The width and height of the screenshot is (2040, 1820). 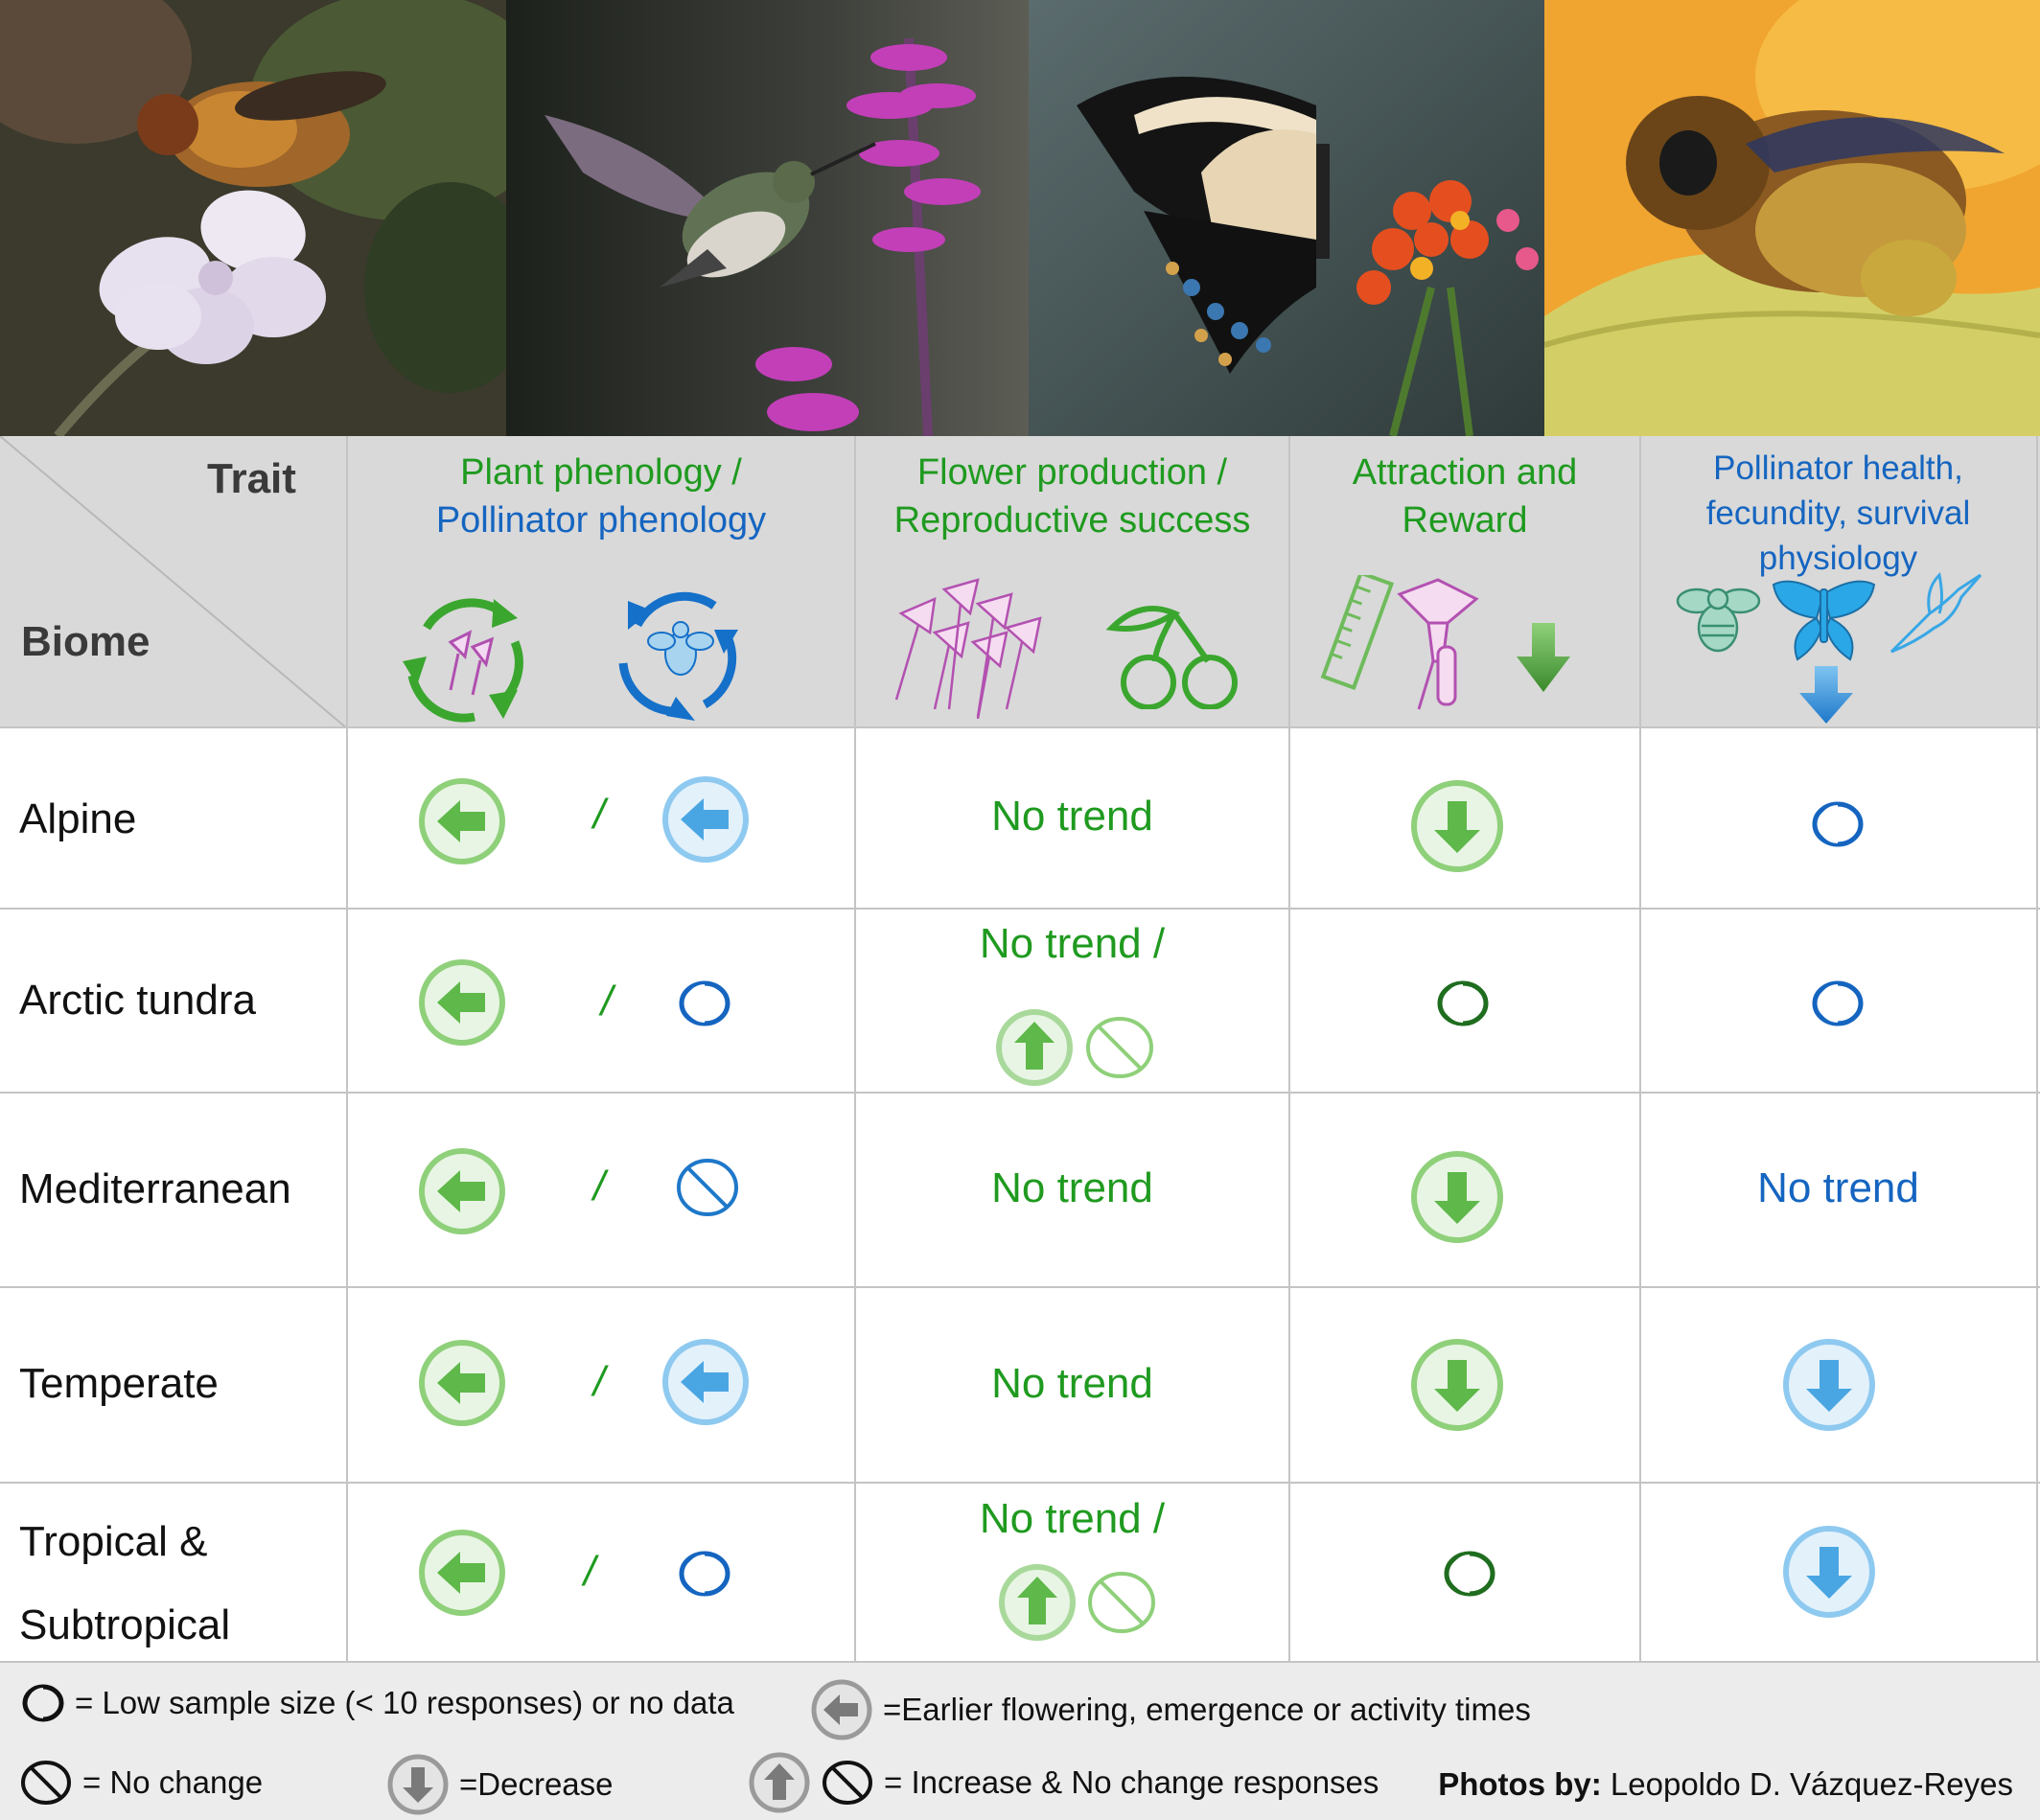 What do you see at coordinates (1286, 218) in the screenshot?
I see `swallowtail-butterfly-photo` at bounding box center [1286, 218].